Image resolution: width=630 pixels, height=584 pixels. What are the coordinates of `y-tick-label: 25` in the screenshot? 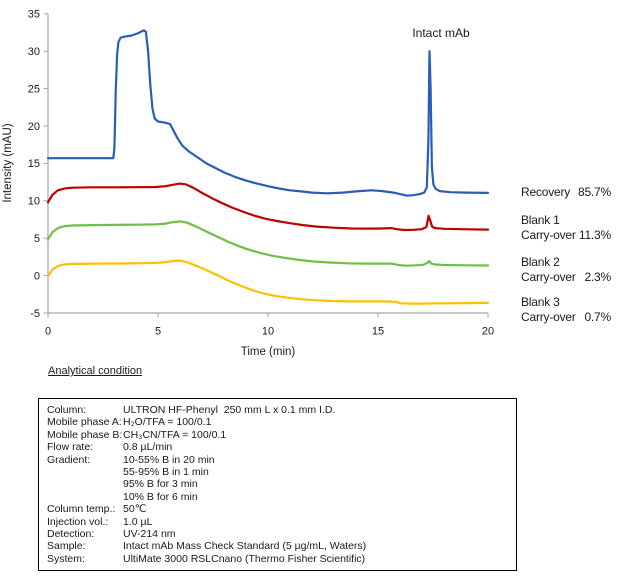 It's located at (34, 89).